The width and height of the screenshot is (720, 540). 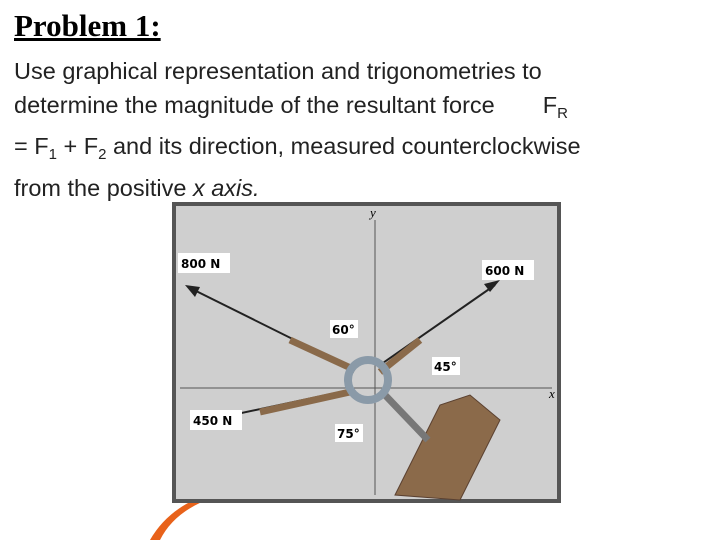 I want to click on angle-label: 60°, so click(x=343, y=330).